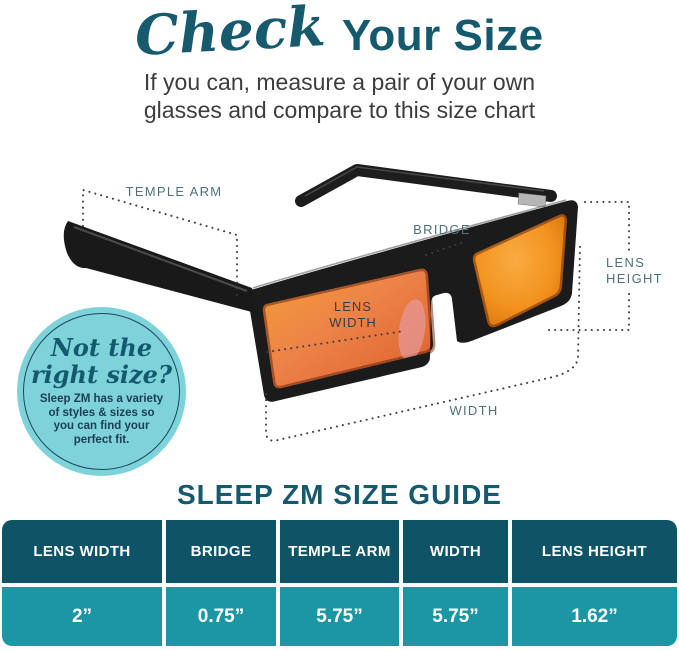 The height and width of the screenshot is (651, 679). Describe the element at coordinates (221, 551) in the screenshot. I see `table-header-bridge: BRIDGE` at that location.